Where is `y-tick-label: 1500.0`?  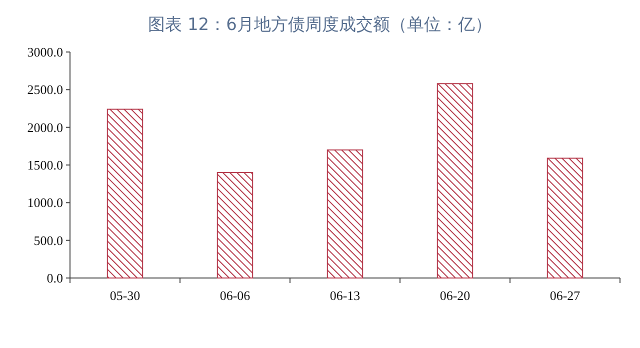
y-tick-label: 1500.0 is located at coordinates (45, 165).